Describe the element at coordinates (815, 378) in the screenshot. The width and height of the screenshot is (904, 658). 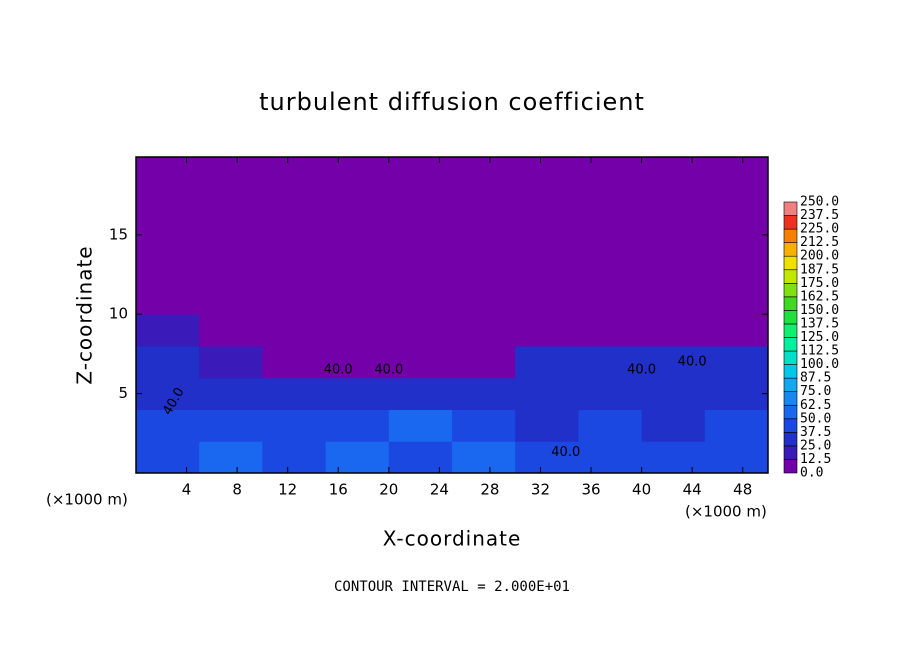
I see `colorbar-label: 87.5` at that location.